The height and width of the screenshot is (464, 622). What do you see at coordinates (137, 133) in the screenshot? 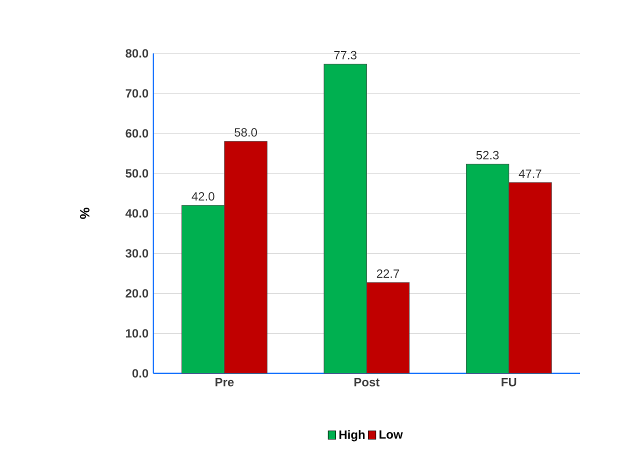
I see `y-tick-label: 60.0` at bounding box center [137, 133].